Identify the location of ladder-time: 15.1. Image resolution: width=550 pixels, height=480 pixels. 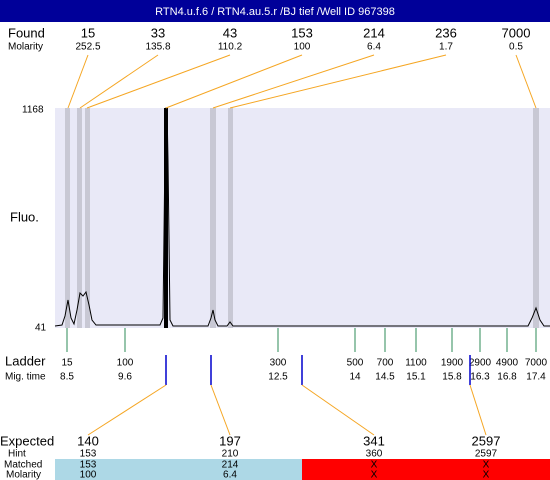
(416, 377).